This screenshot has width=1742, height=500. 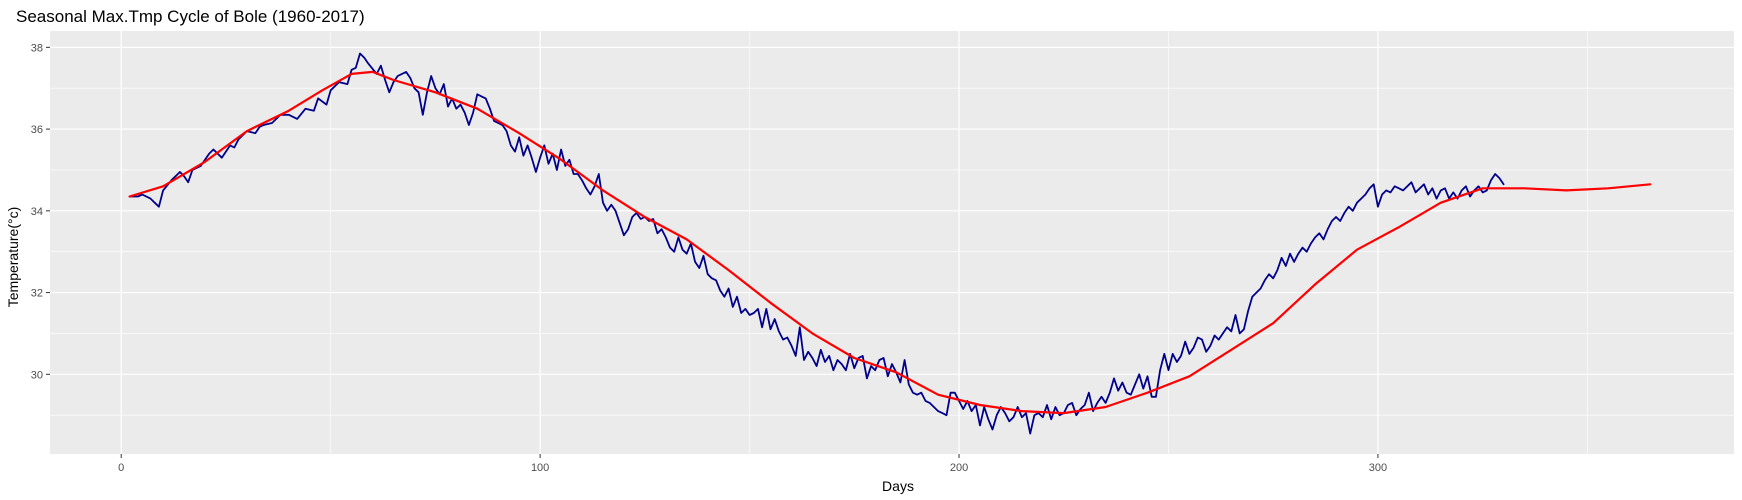 I want to click on y-tick-label: 38, so click(x=37, y=48).